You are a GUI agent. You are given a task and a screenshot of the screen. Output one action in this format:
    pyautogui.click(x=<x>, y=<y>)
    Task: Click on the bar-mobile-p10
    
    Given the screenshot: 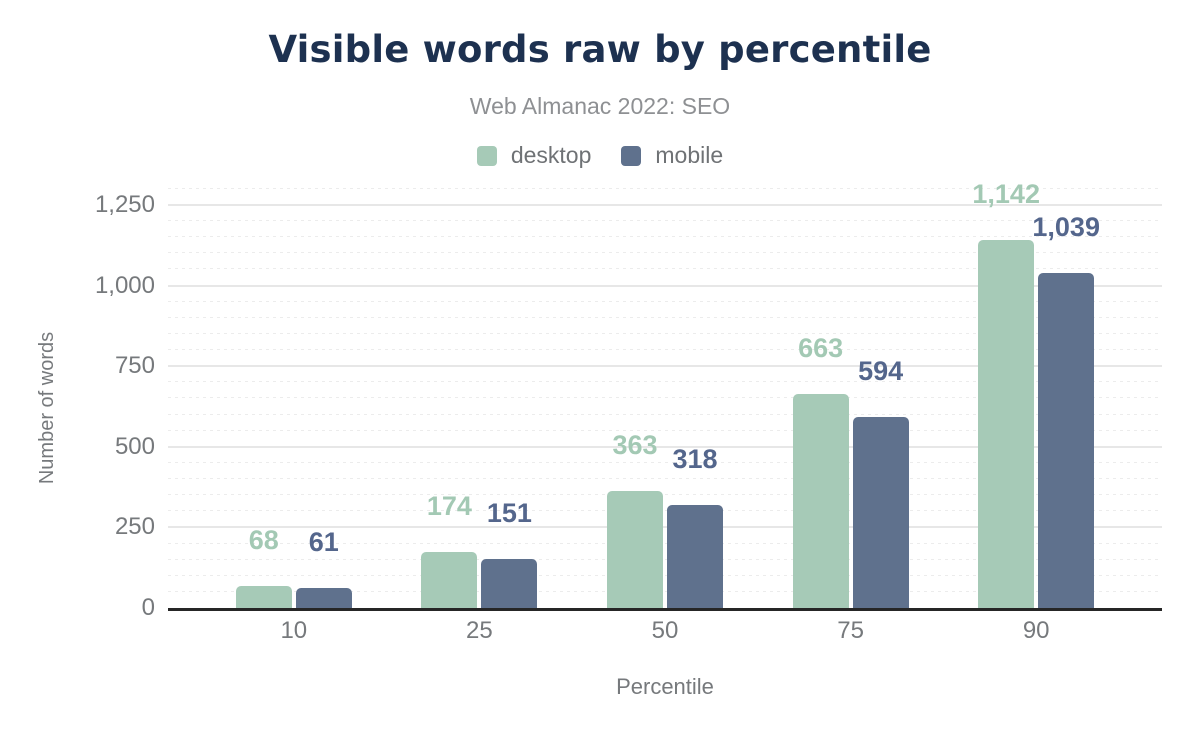 What is the action you would take?
    pyautogui.click(x=323, y=598)
    